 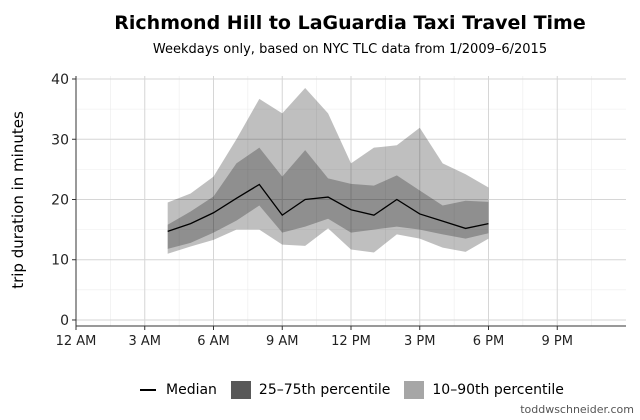 What do you see at coordinates (64, 321) in the screenshot?
I see `y-tick-label: 0` at bounding box center [64, 321].